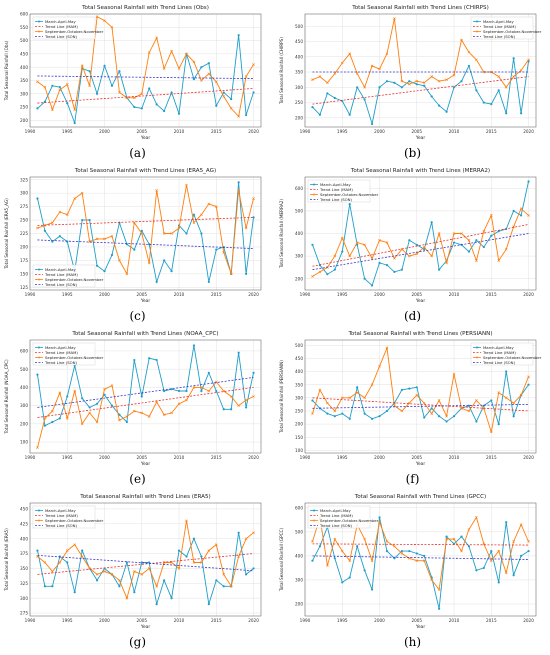  Describe the element at coordinates (74, 357) in the screenshot. I see `legend-label: September-October-November` at that location.